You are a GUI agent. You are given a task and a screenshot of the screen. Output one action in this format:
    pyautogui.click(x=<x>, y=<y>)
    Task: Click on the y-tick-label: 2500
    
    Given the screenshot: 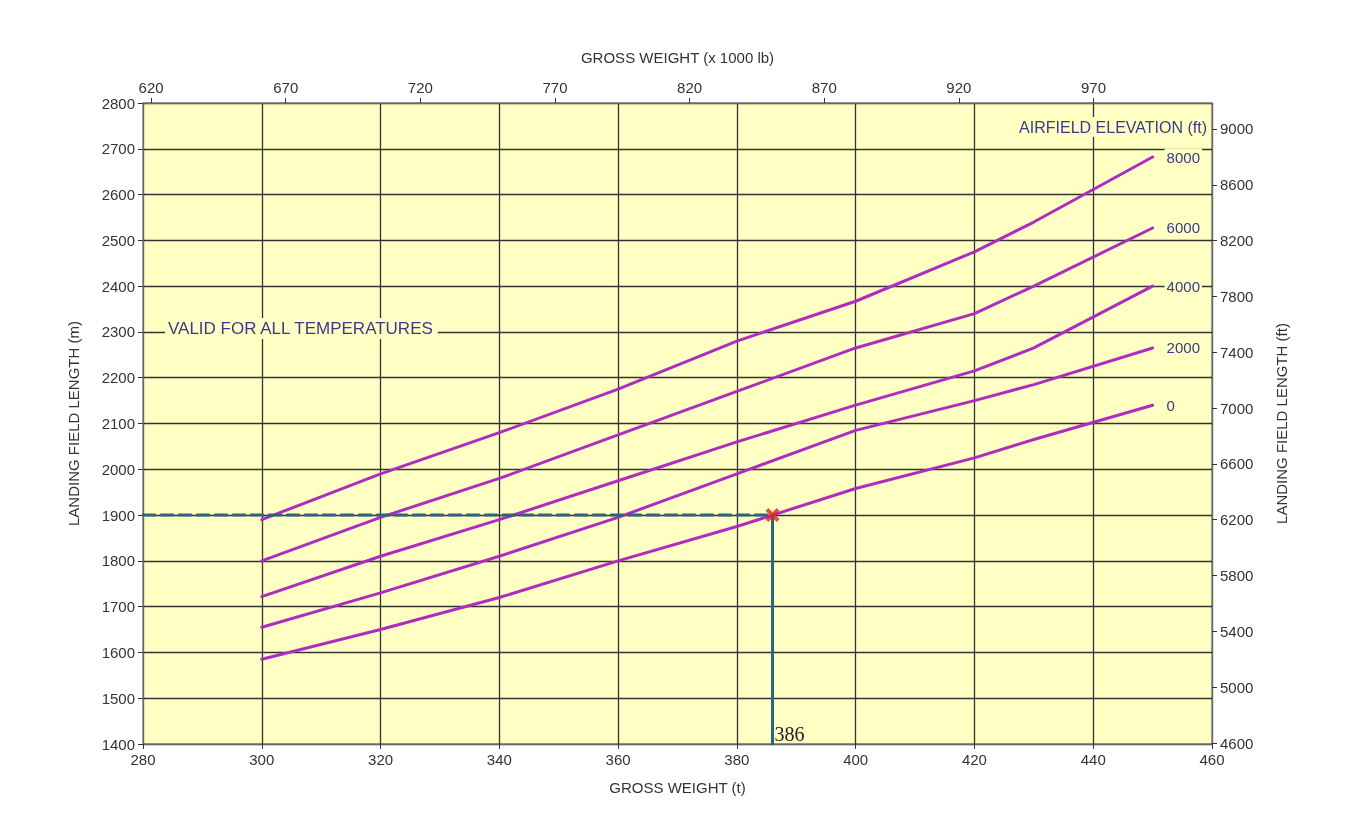 What is the action you would take?
    pyautogui.click(x=118, y=240)
    